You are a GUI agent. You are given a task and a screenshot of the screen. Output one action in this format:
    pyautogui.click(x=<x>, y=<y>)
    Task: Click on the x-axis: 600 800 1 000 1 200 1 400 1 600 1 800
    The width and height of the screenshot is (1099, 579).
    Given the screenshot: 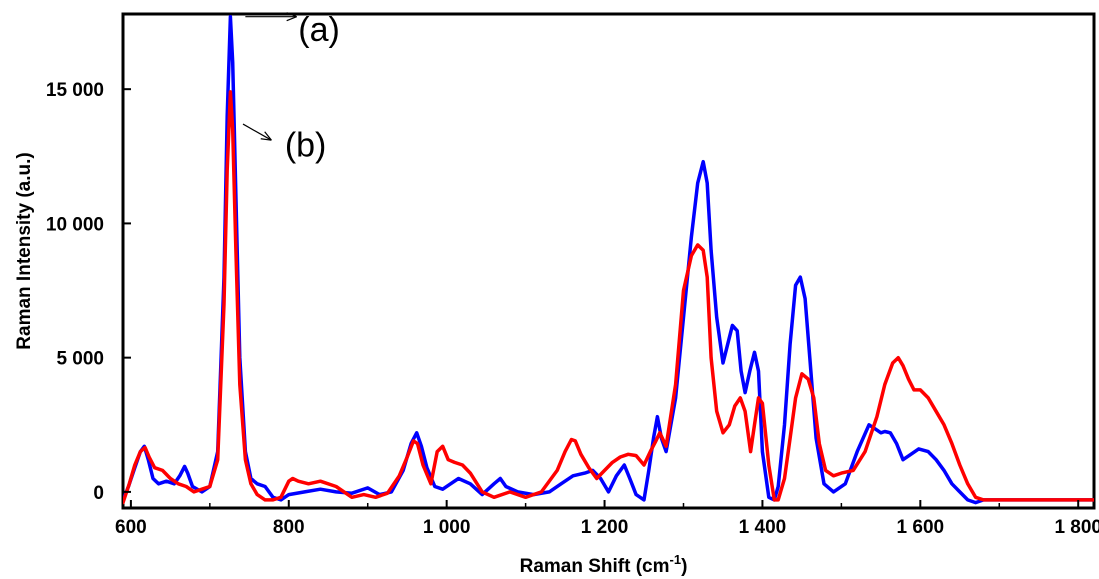 What is the action you would take?
    pyautogui.click(x=607, y=519)
    